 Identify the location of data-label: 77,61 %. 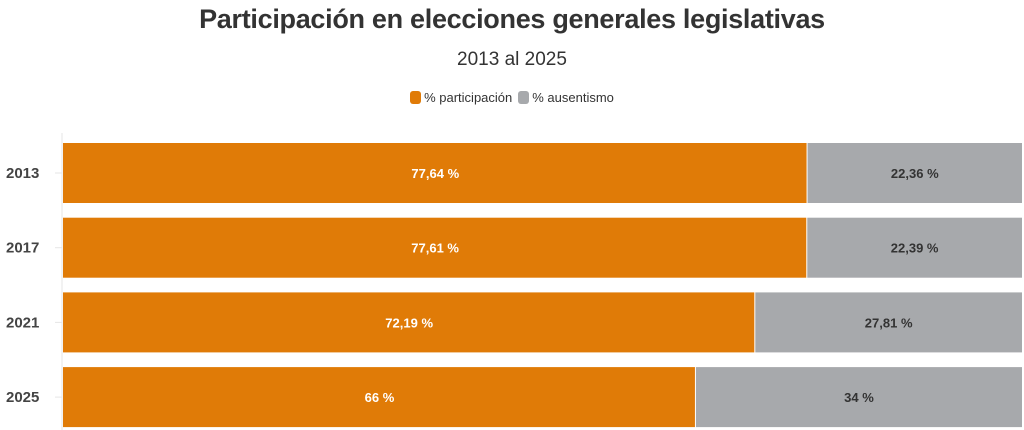
(435, 248).